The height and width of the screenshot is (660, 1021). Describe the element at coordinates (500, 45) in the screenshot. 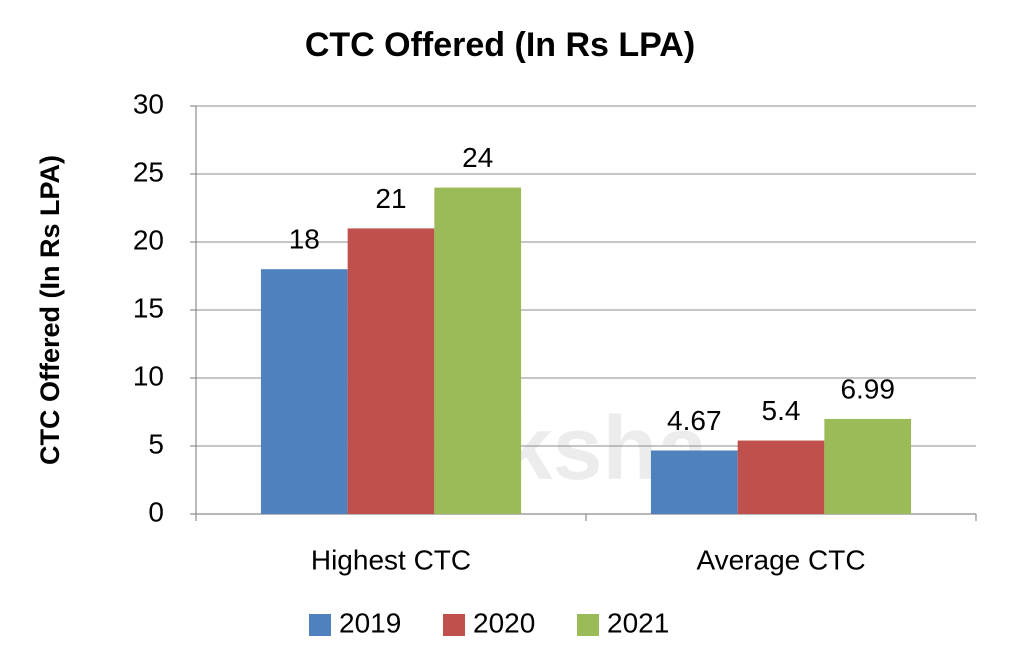

I see `chart-title: CTC Offered (In Rs LPA)` at that location.